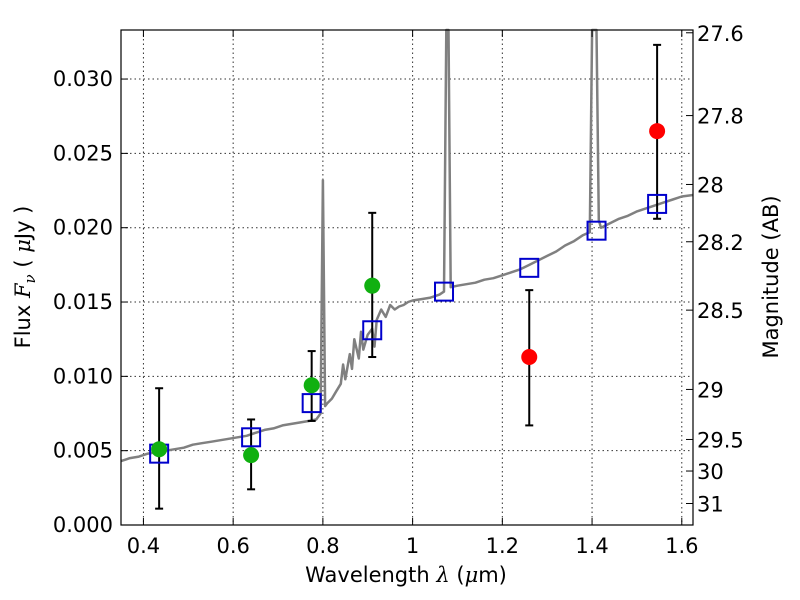 This screenshot has width=800, height=600. Describe the element at coordinates (322, 546) in the screenshot. I see `x-tick-label: 0.8` at that location.